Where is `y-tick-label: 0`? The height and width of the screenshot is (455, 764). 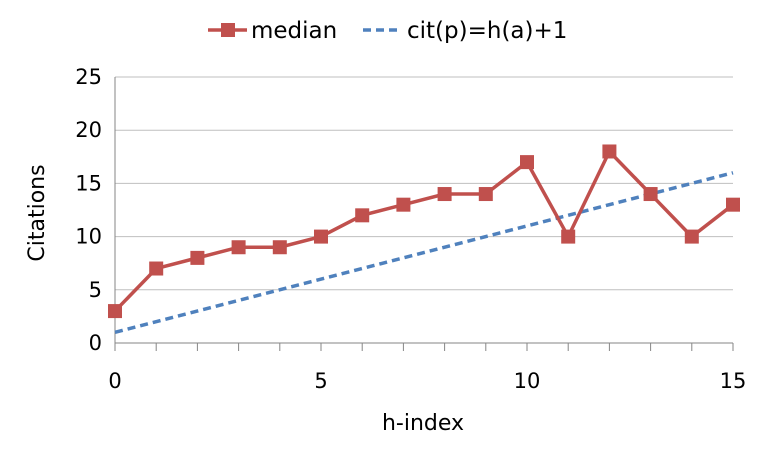 y-tick-label: 0 is located at coordinates (95, 343).